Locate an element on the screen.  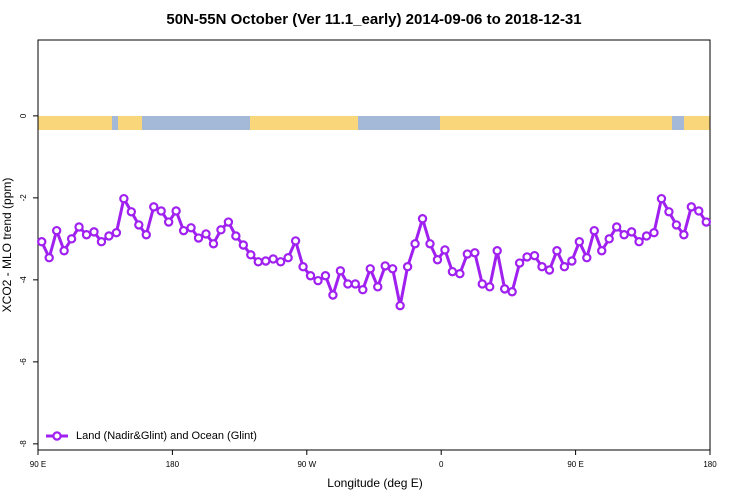
legend: Land (Nadir&Glint) and Ocean (Glint) is located at coordinates (151, 436).